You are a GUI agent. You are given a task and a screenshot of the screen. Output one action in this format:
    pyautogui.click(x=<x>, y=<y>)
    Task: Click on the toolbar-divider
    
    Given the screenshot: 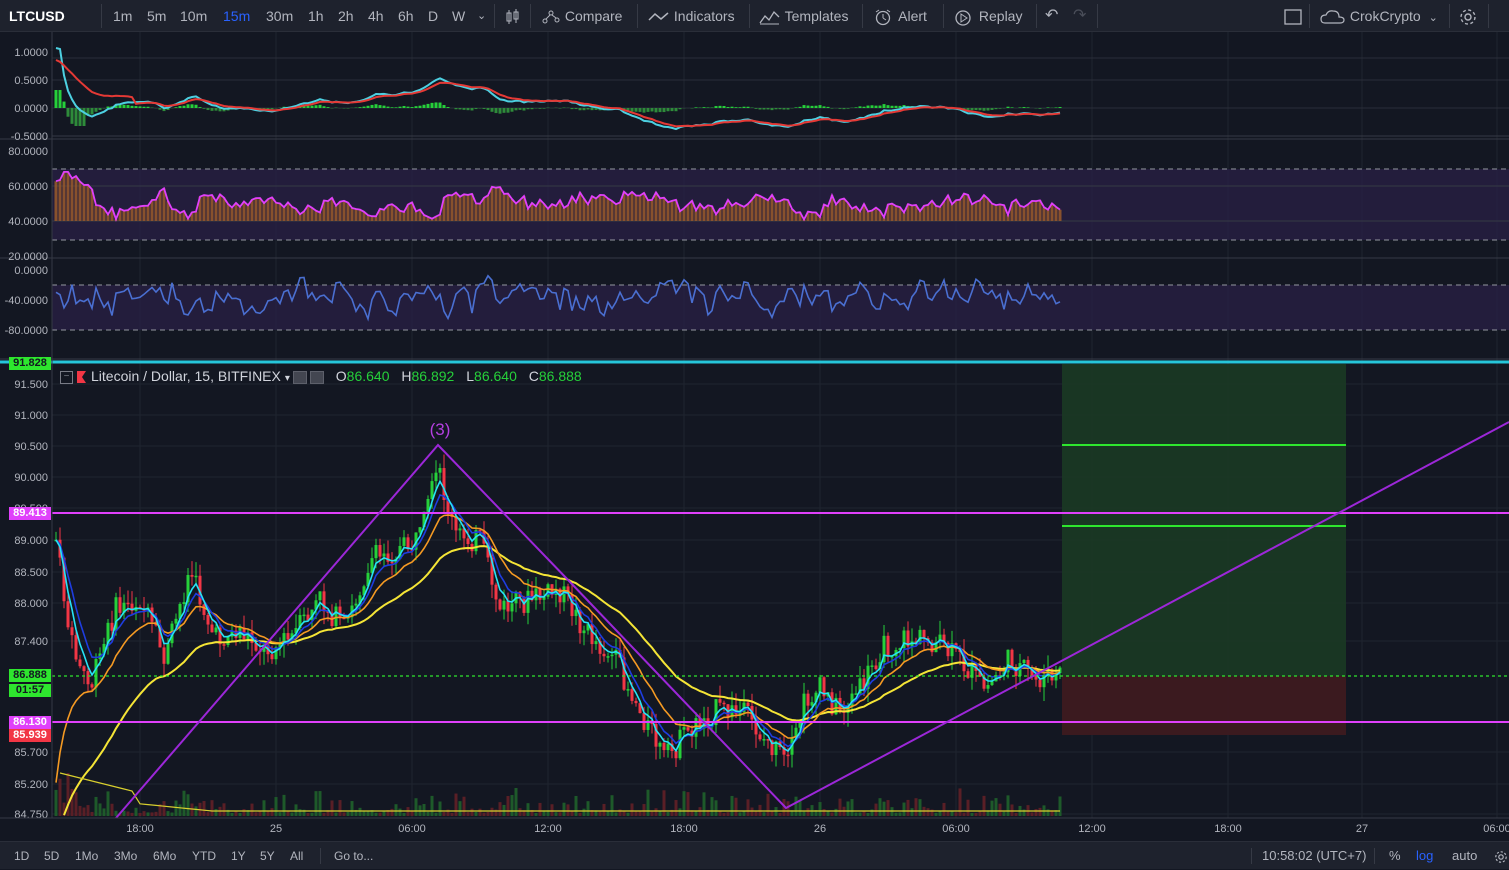 What is the action you would take?
    pyautogui.click(x=637, y=16)
    